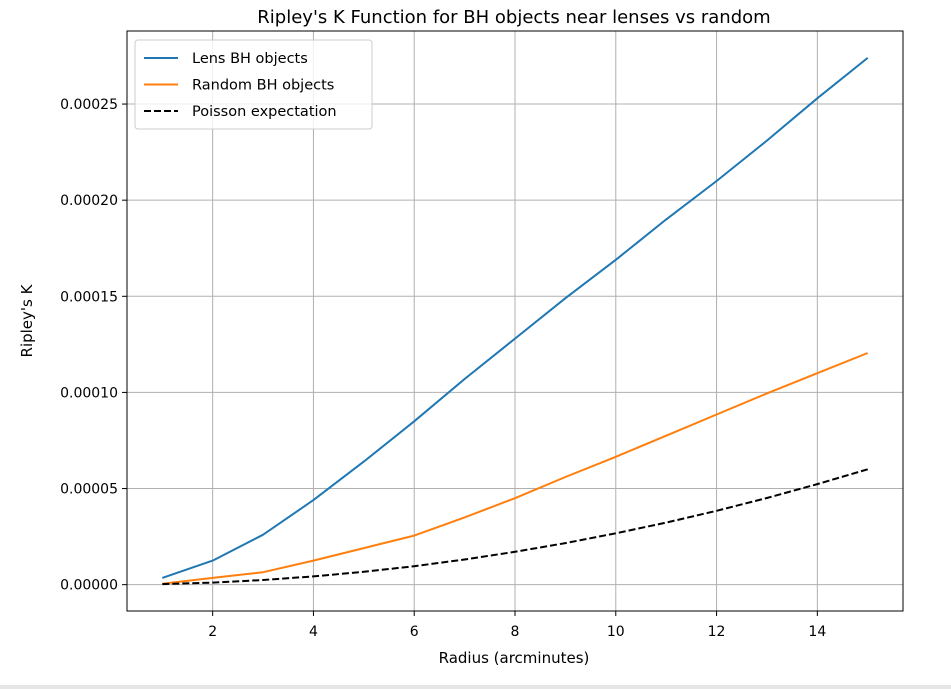 Image resolution: width=951 pixels, height=689 pixels. What do you see at coordinates (89, 297) in the screenshot?
I see `y-tick-label: 0.00015` at bounding box center [89, 297].